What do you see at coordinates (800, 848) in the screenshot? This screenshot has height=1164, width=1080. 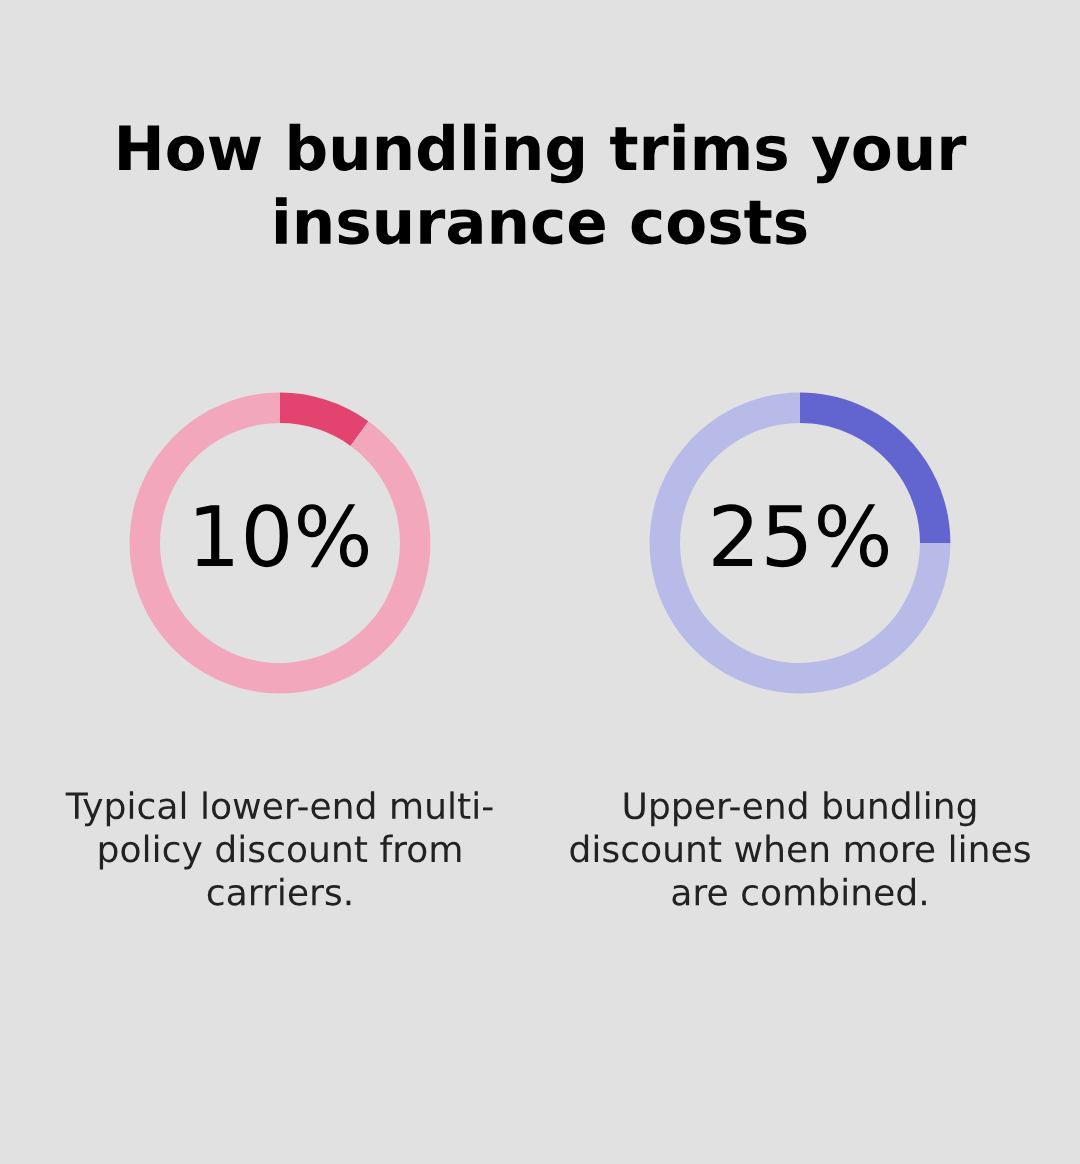 I see `text: Upper-end bundling discount when more lines are combined.` at bounding box center [800, 848].